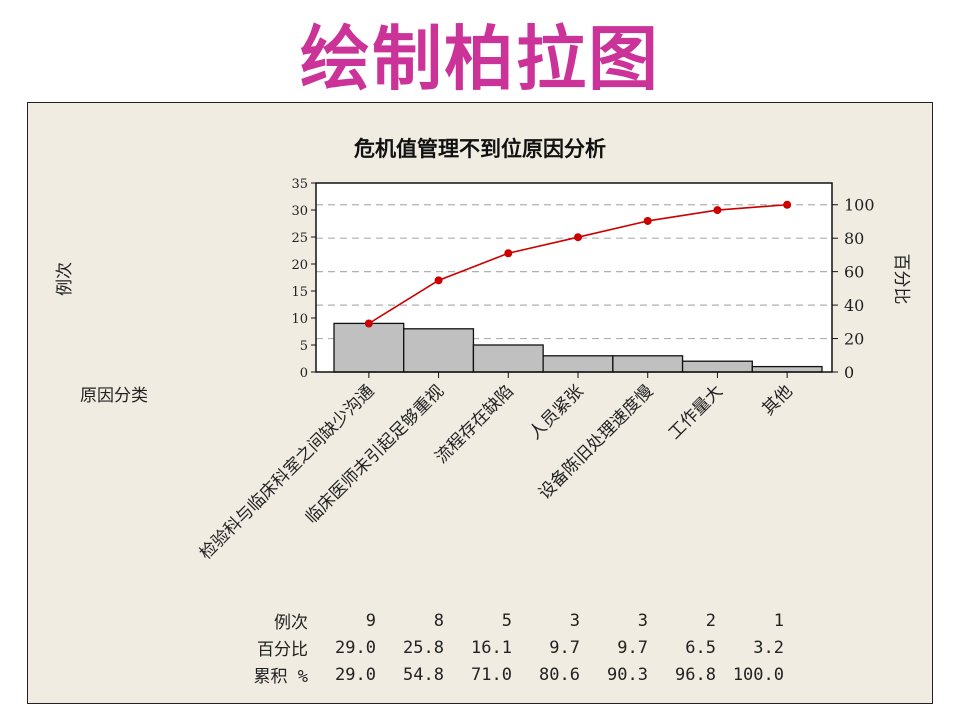 This screenshot has height=720, width=960. What do you see at coordinates (574, 277) in the screenshot?
I see `plot-frame` at bounding box center [574, 277].